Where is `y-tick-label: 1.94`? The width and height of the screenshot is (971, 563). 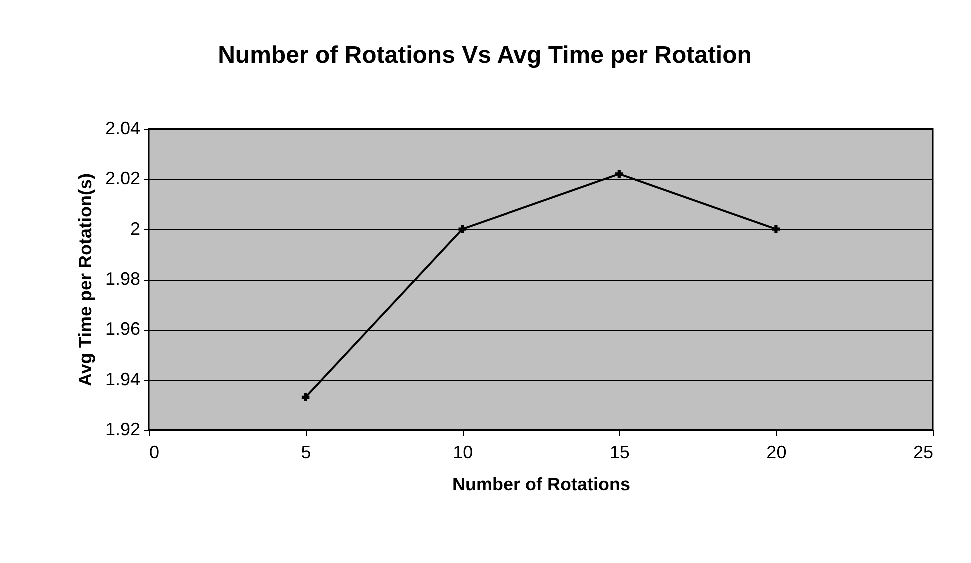
y-tick-label: 1.94 is located at coordinates (122, 379).